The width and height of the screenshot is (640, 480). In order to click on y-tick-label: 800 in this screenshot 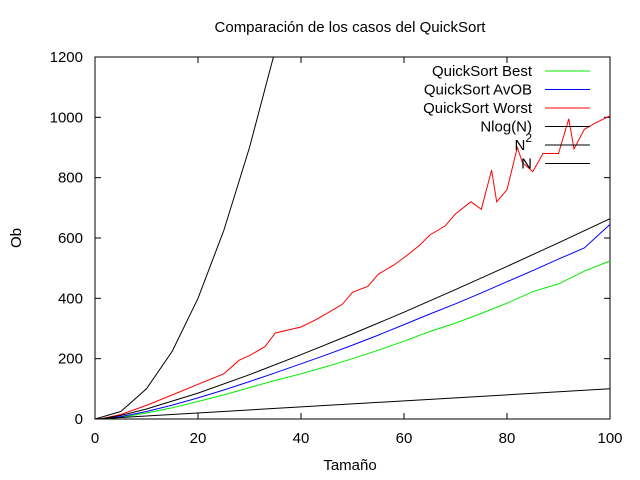, I will do `click(70, 178)`.